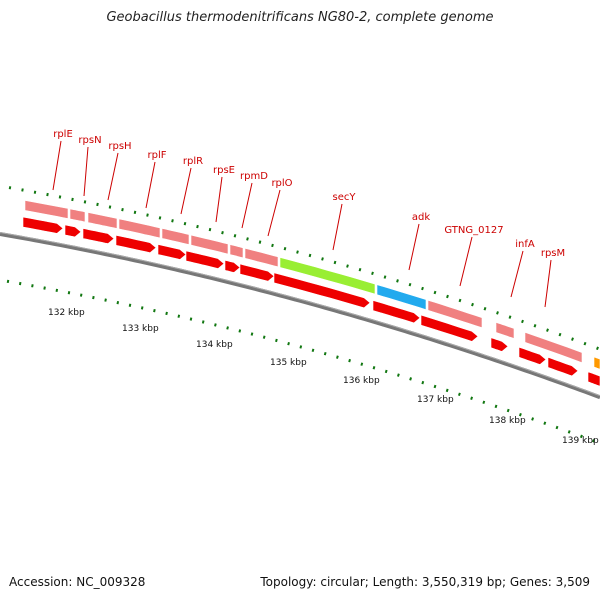 The image size is (600, 600). I want to click on scale-label: 134 kbp, so click(214, 345).